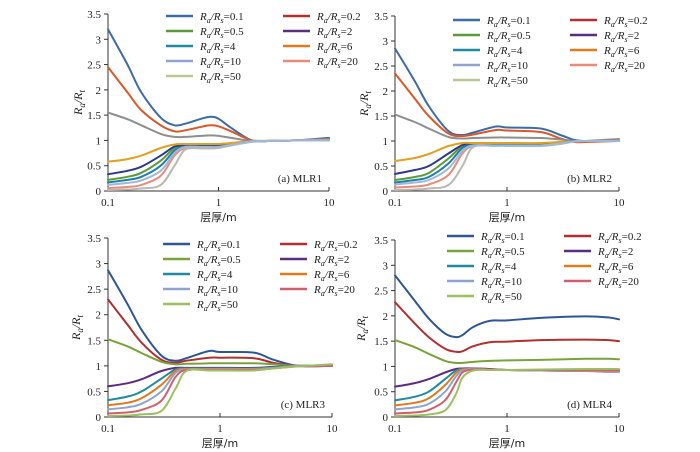  I want to click on x-tick-label: 10, so click(330, 203).